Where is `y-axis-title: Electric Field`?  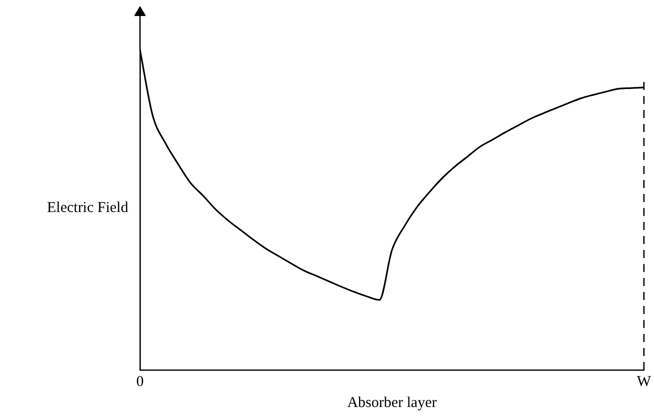 y-axis-title: Electric Field is located at coordinates (87, 208).